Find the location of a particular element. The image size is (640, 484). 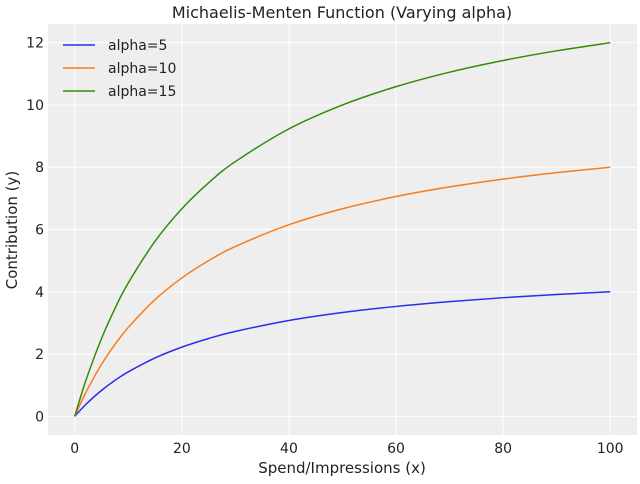

y-tick-label: 6 is located at coordinates (39, 231).